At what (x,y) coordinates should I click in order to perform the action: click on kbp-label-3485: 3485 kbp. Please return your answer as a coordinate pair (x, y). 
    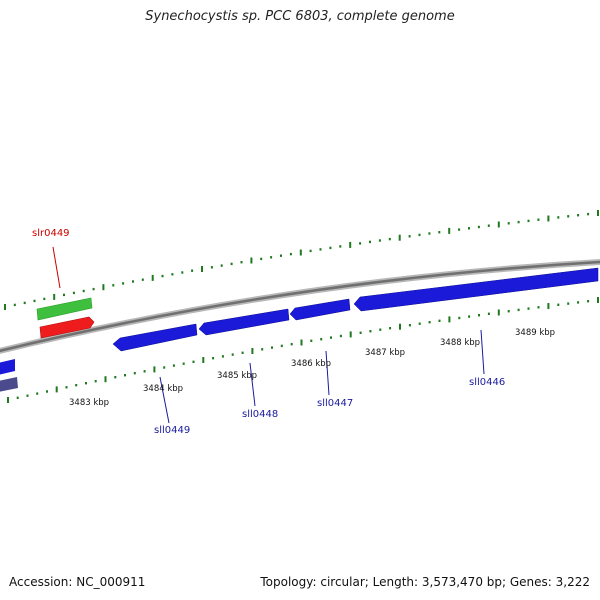
    Looking at the image, I should click on (237, 376).